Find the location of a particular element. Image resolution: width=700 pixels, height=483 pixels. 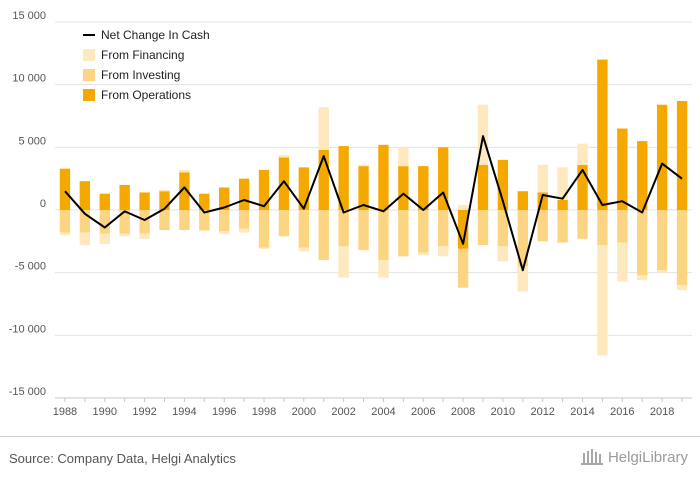

y-tick-label: -15 000 is located at coordinates (27, 392).